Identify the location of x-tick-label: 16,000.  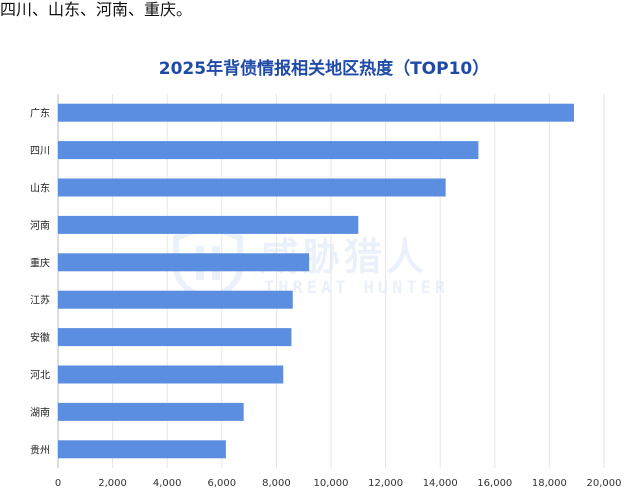
(494, 483).